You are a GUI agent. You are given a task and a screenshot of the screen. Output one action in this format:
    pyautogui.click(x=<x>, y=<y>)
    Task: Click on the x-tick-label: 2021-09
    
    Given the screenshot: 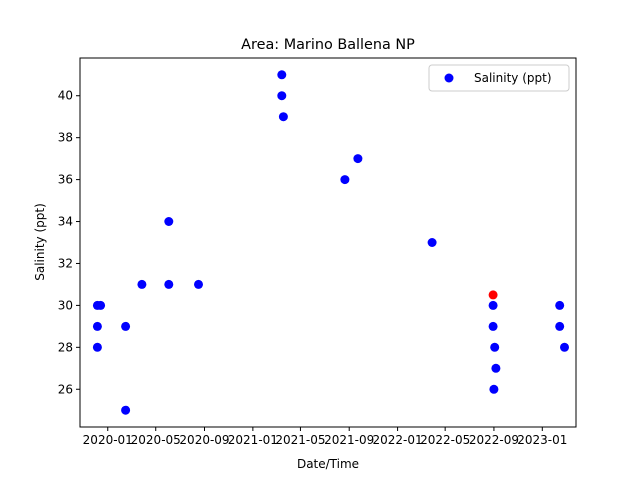 What is the action you would take?
    pyautogui.click(x=349, y=440)
    